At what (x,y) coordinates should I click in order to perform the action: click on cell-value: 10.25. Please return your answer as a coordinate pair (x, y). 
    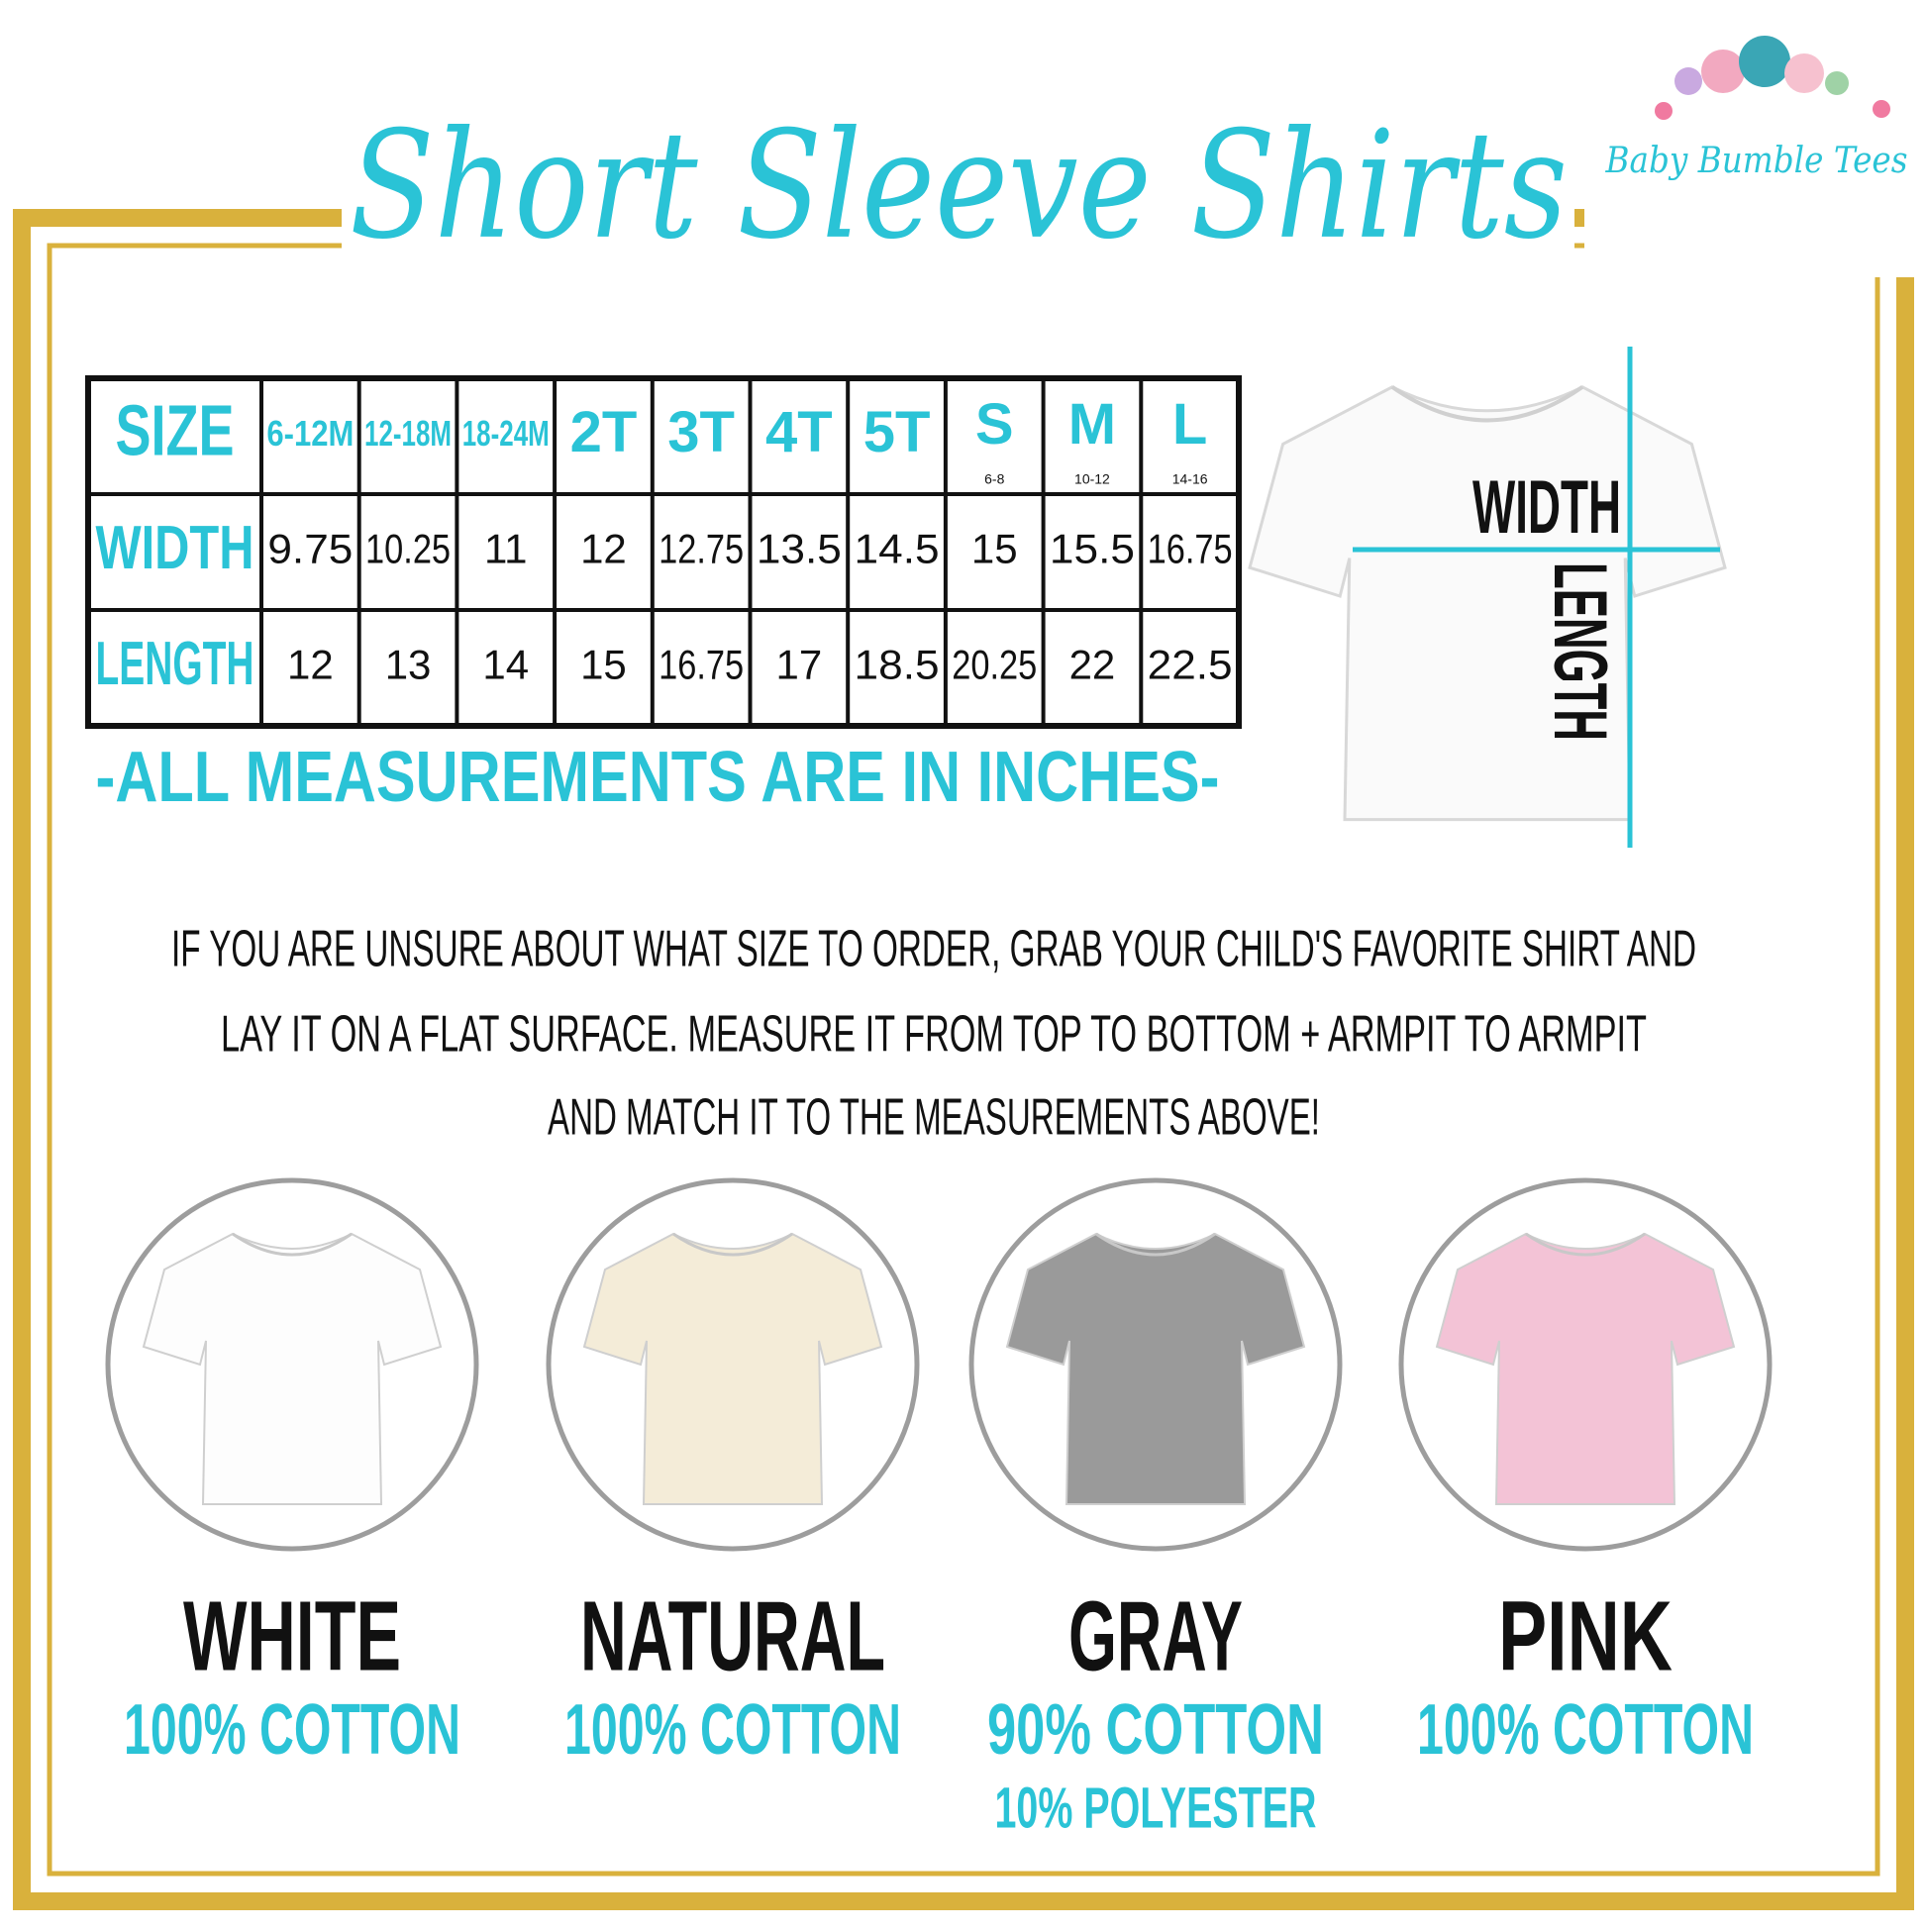
    Looking at the image, I should click on (408, 549).